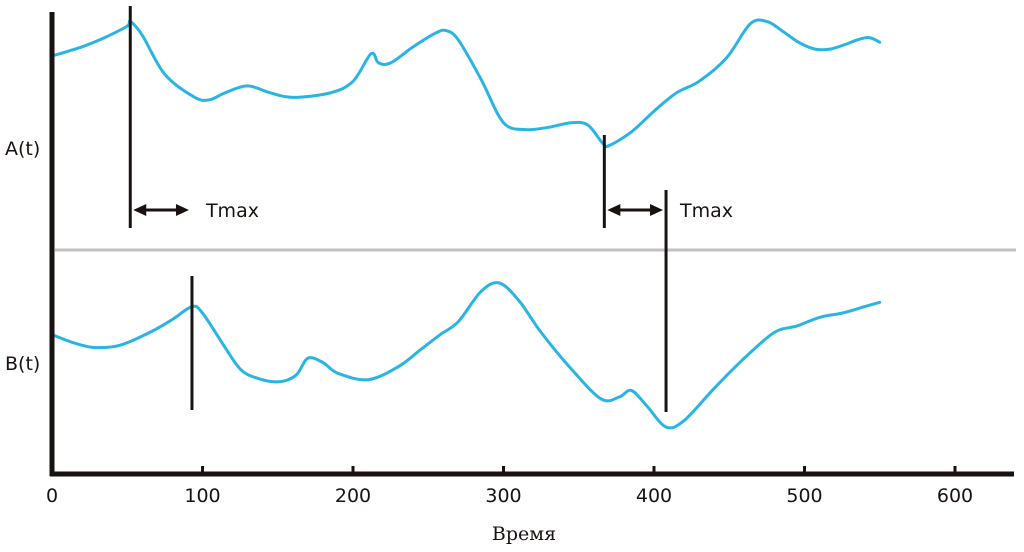  I want to click on annotation-group: Tmax Tmax, so click(433, 211).